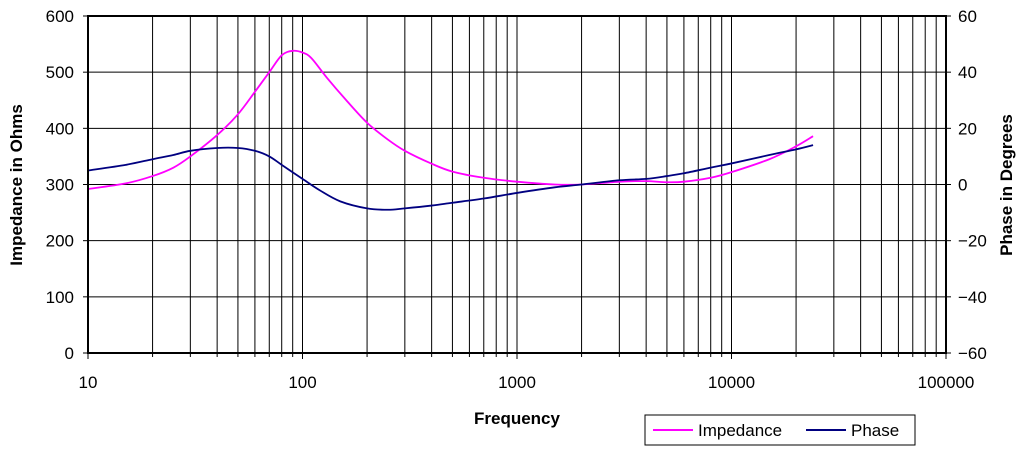  Describe the element at coordinates (60, 72) in the screenshot. I see `y-tick-label: 500` at that location.